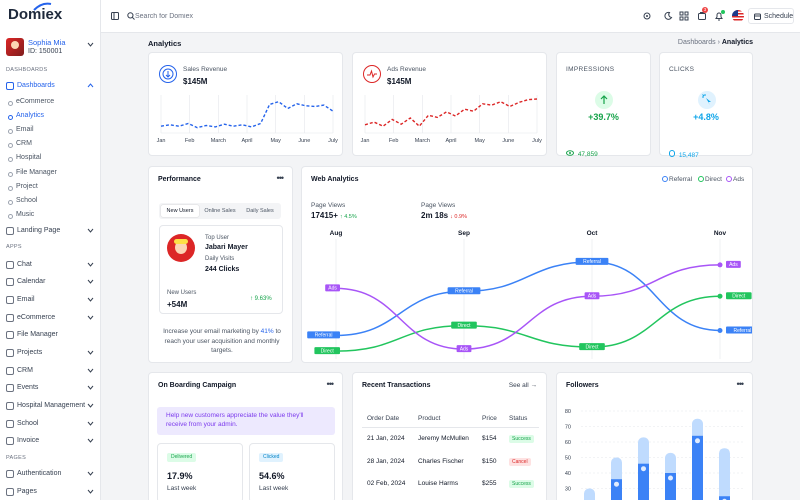 The width and height of the screenshot is (800, 500). What do you see at coordinates (702, 16) in the screenshot?
I see `cart-icon` at bounding box center [702, 16].